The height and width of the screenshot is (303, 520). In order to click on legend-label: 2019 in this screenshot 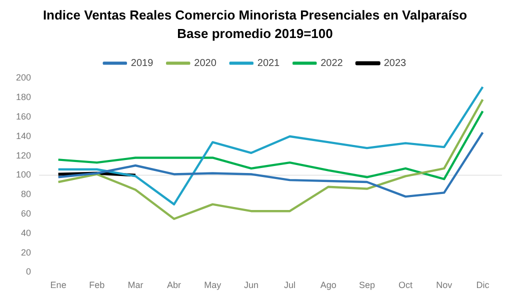, I will do `click(142, 63)`.